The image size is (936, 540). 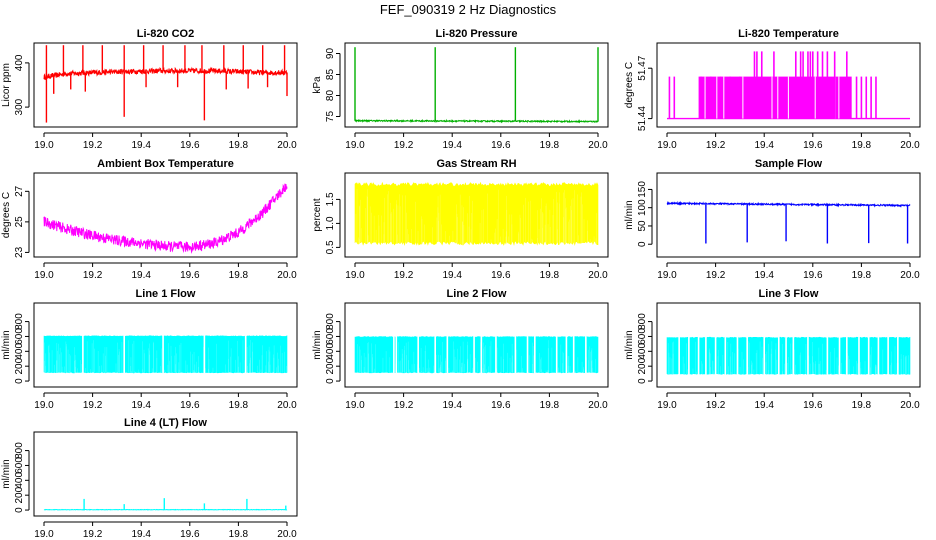 I want to click on panel-title: Line 4 (LT) Flow, so click(x=165, y=423).